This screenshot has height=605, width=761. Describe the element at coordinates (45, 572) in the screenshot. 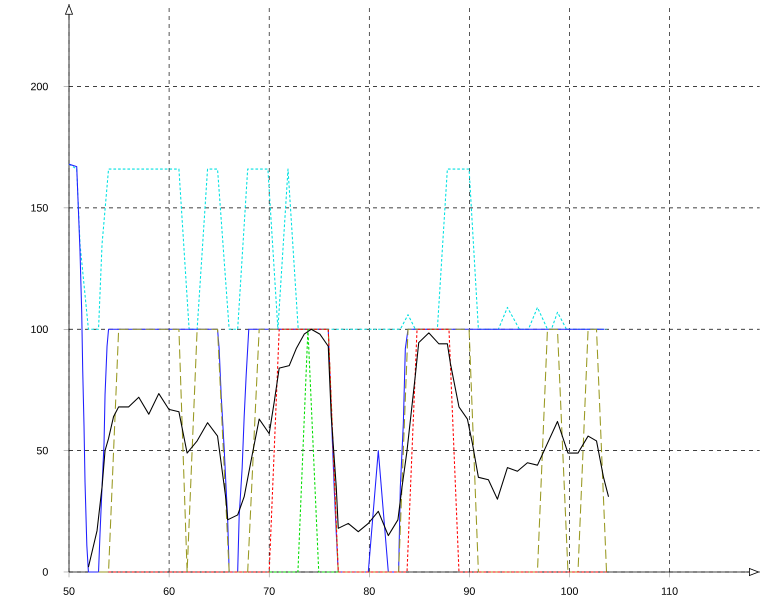

I see `y-tick-label: 0` at that location.